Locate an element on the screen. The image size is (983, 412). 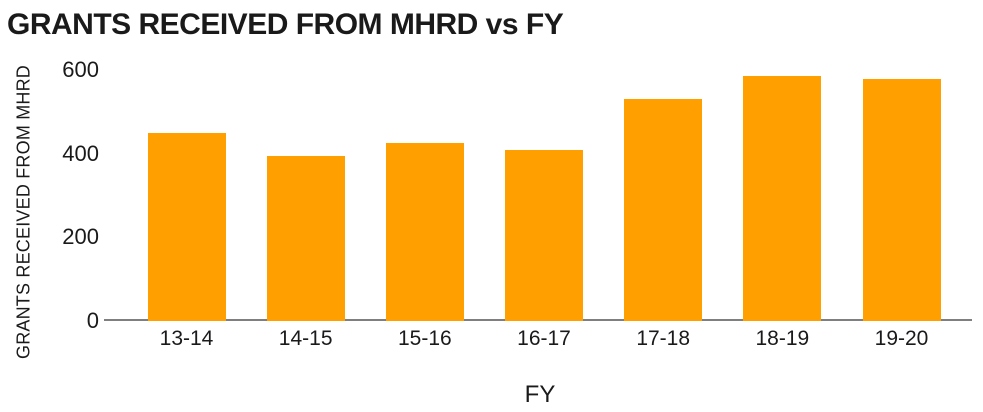
y-tick-label: 200 is located at coordinates (80, 237).